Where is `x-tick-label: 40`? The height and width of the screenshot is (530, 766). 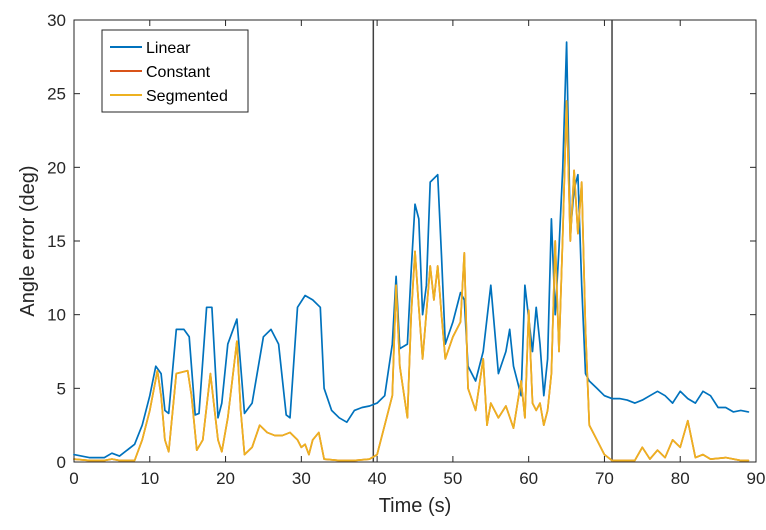
x-tick-label: 40 is located at coordinates (377, 478).